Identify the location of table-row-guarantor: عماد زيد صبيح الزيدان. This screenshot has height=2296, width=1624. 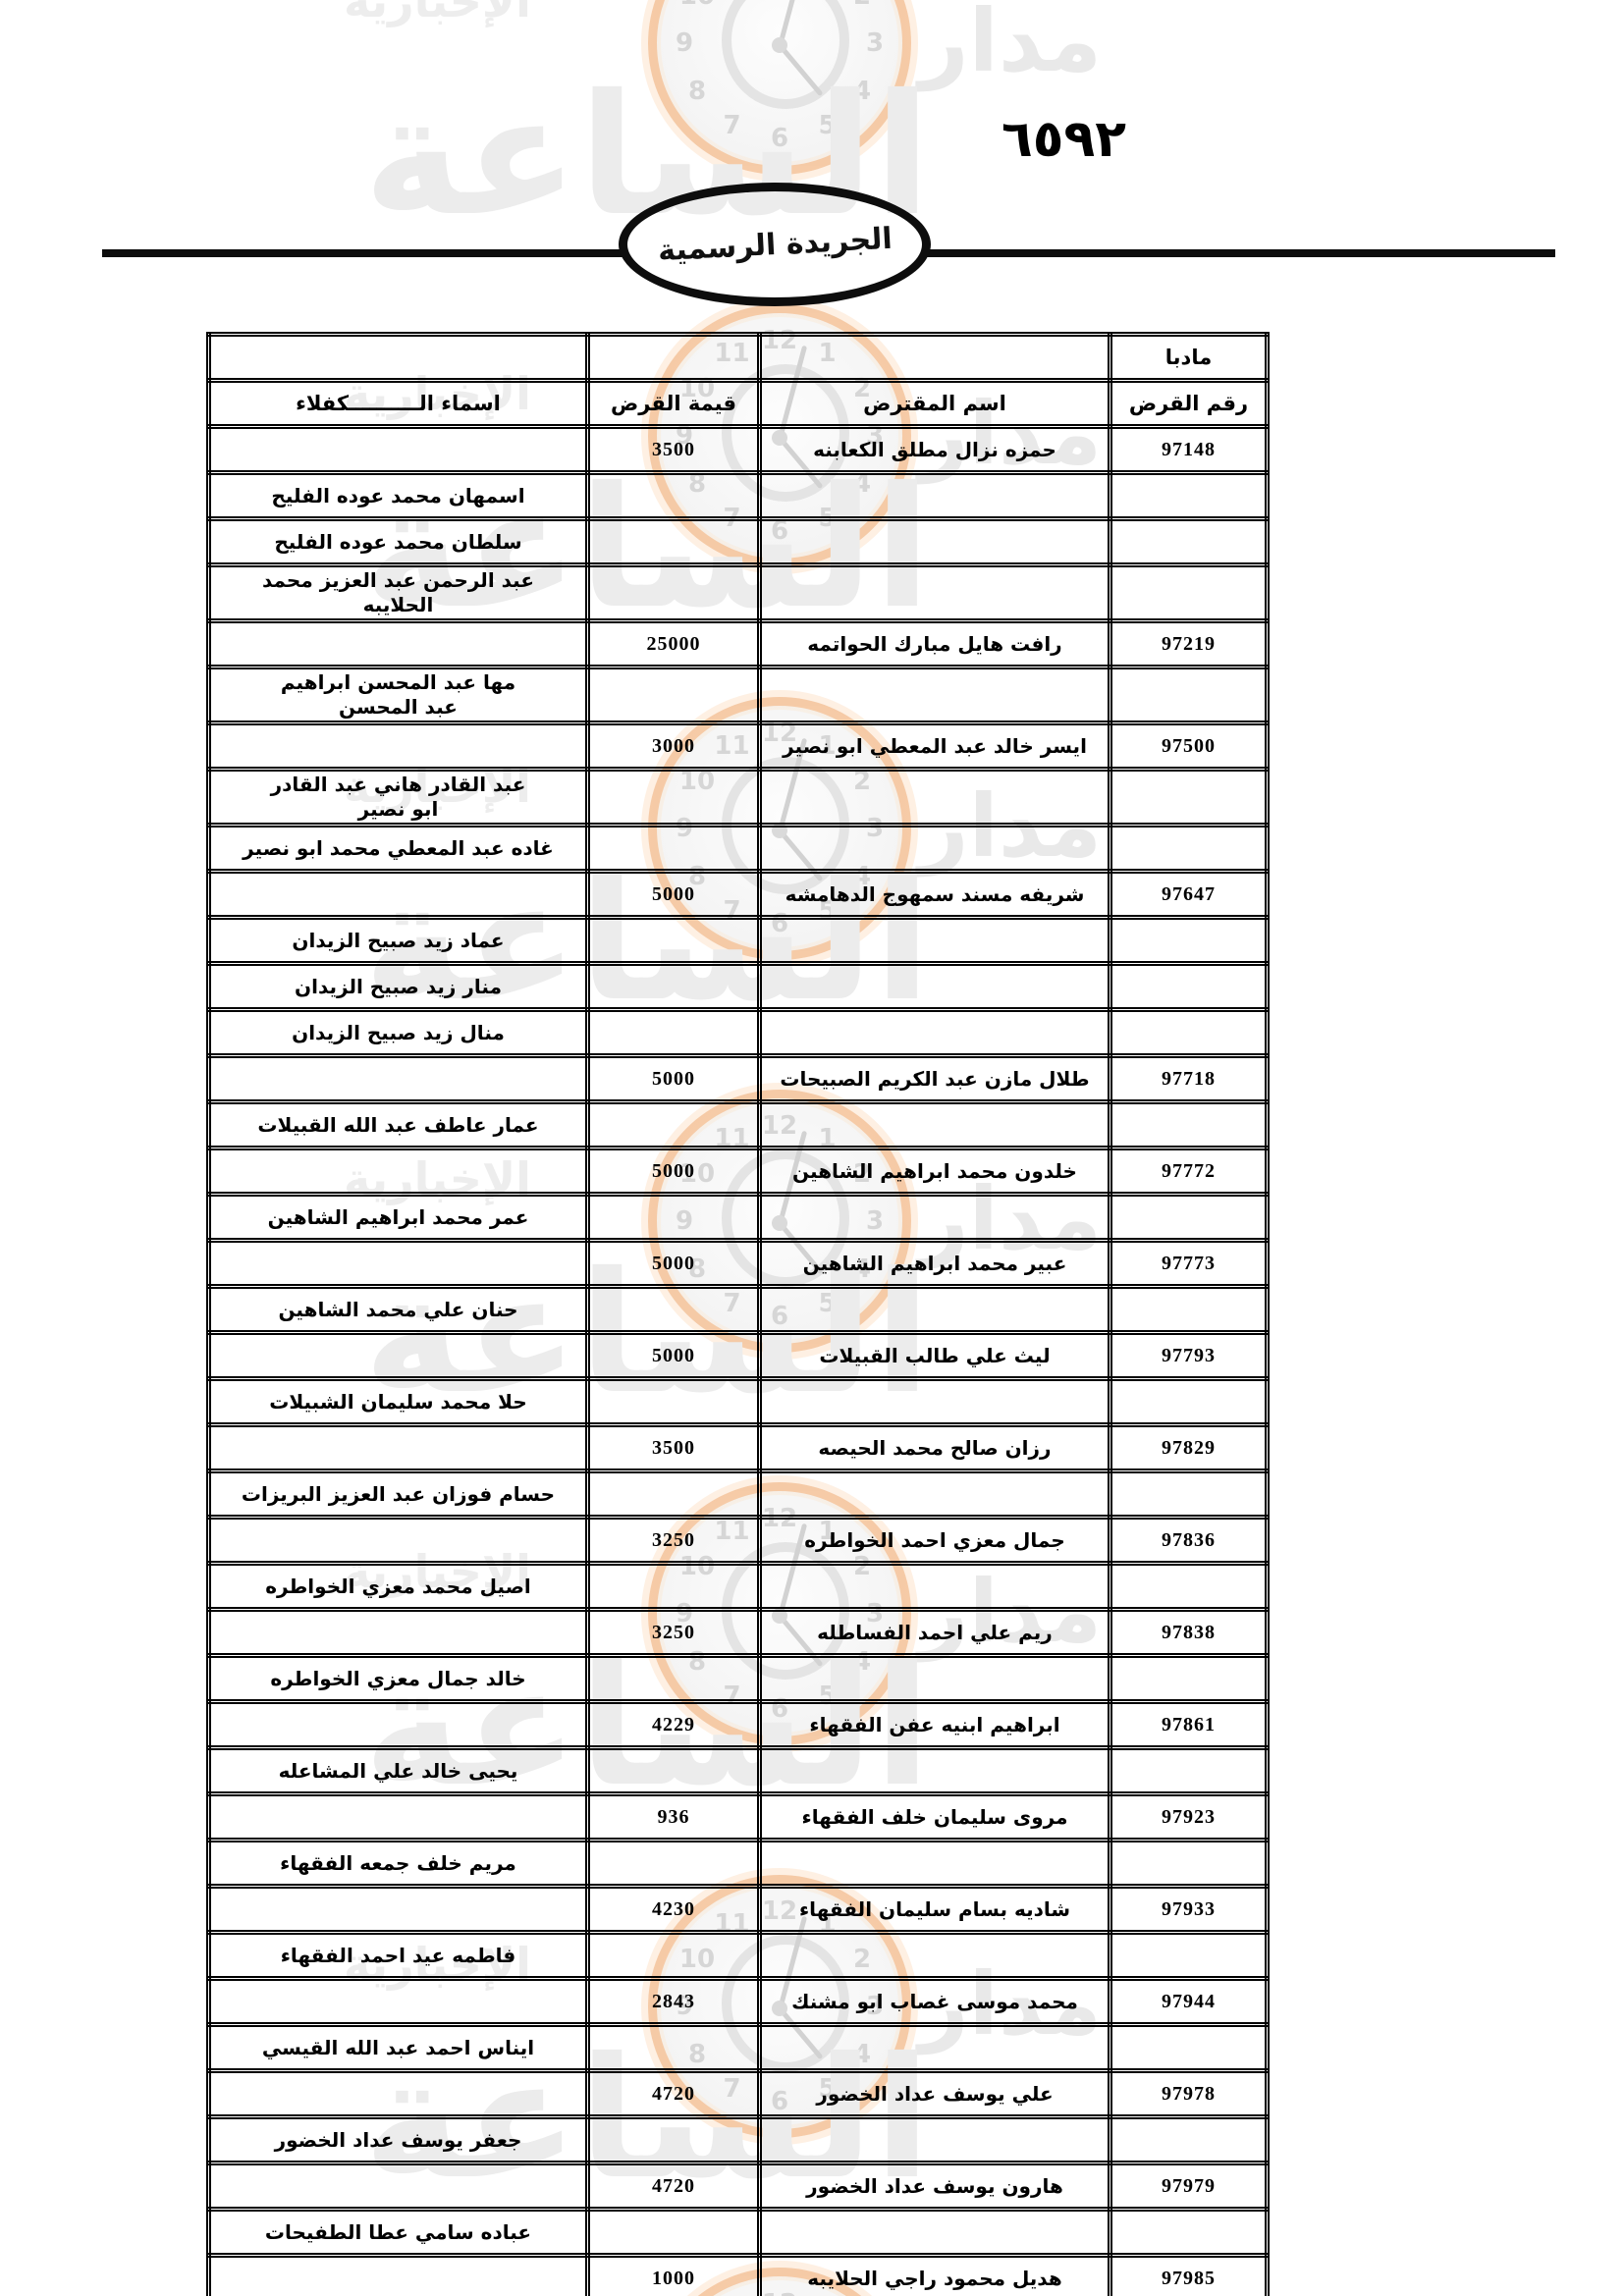
(738, 940).